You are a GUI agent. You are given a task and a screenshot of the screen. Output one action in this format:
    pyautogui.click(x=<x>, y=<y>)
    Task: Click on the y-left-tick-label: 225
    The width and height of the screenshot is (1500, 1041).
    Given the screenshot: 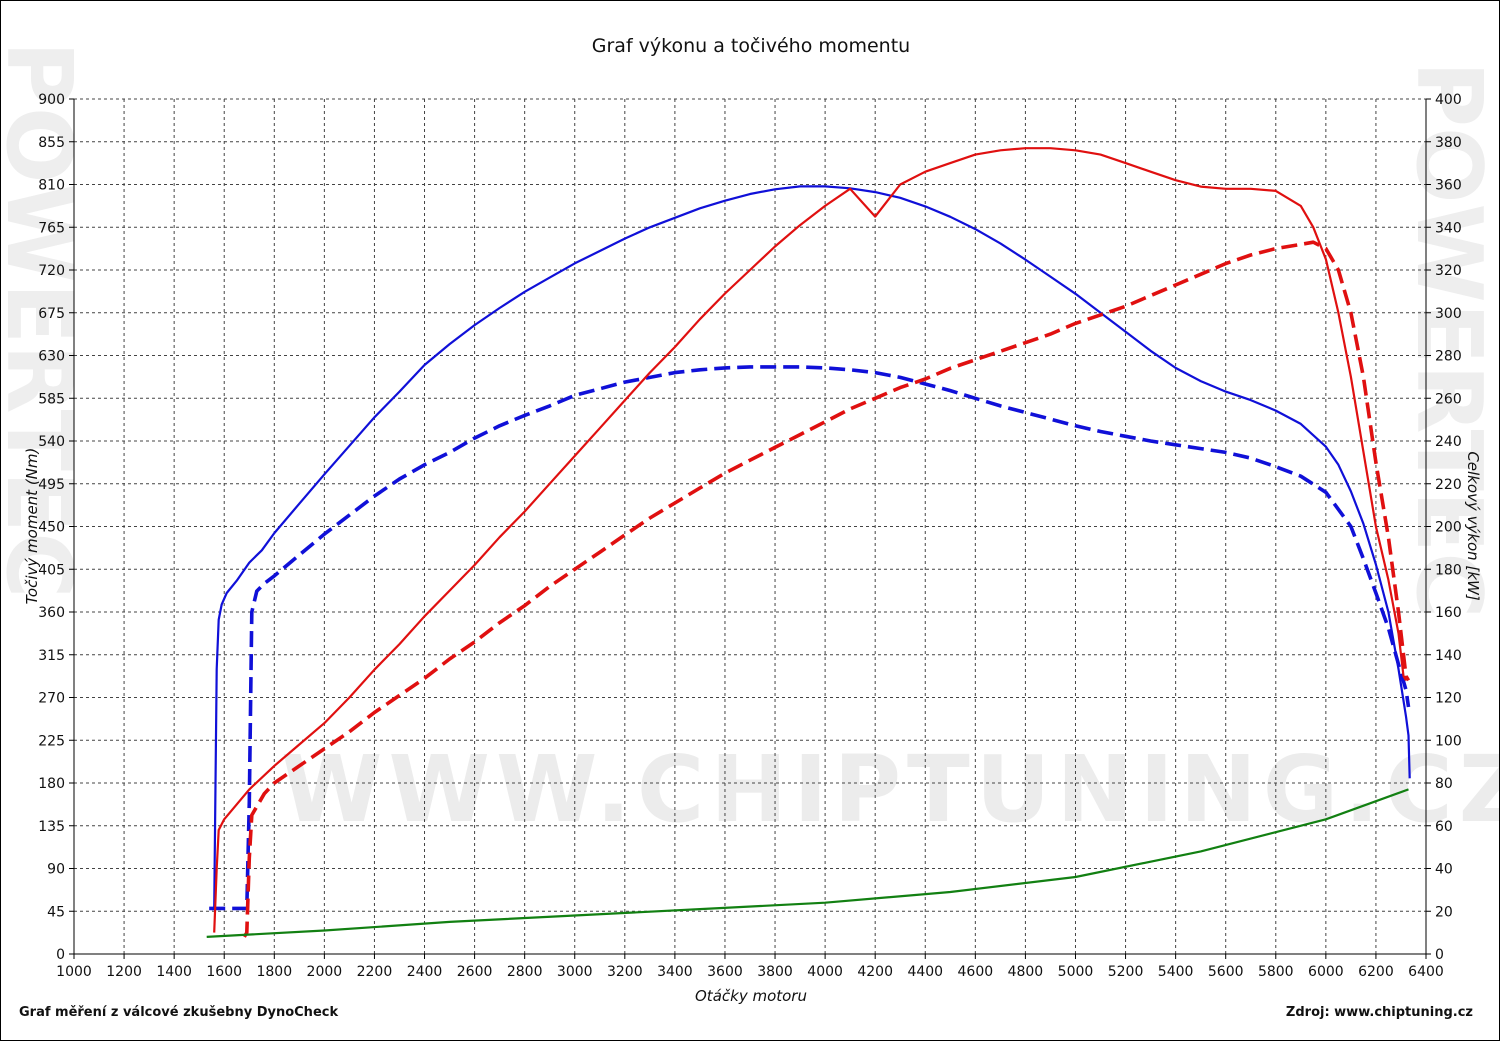 What is the action you would take?
    pyautogui.click(x=51, y=741)
    